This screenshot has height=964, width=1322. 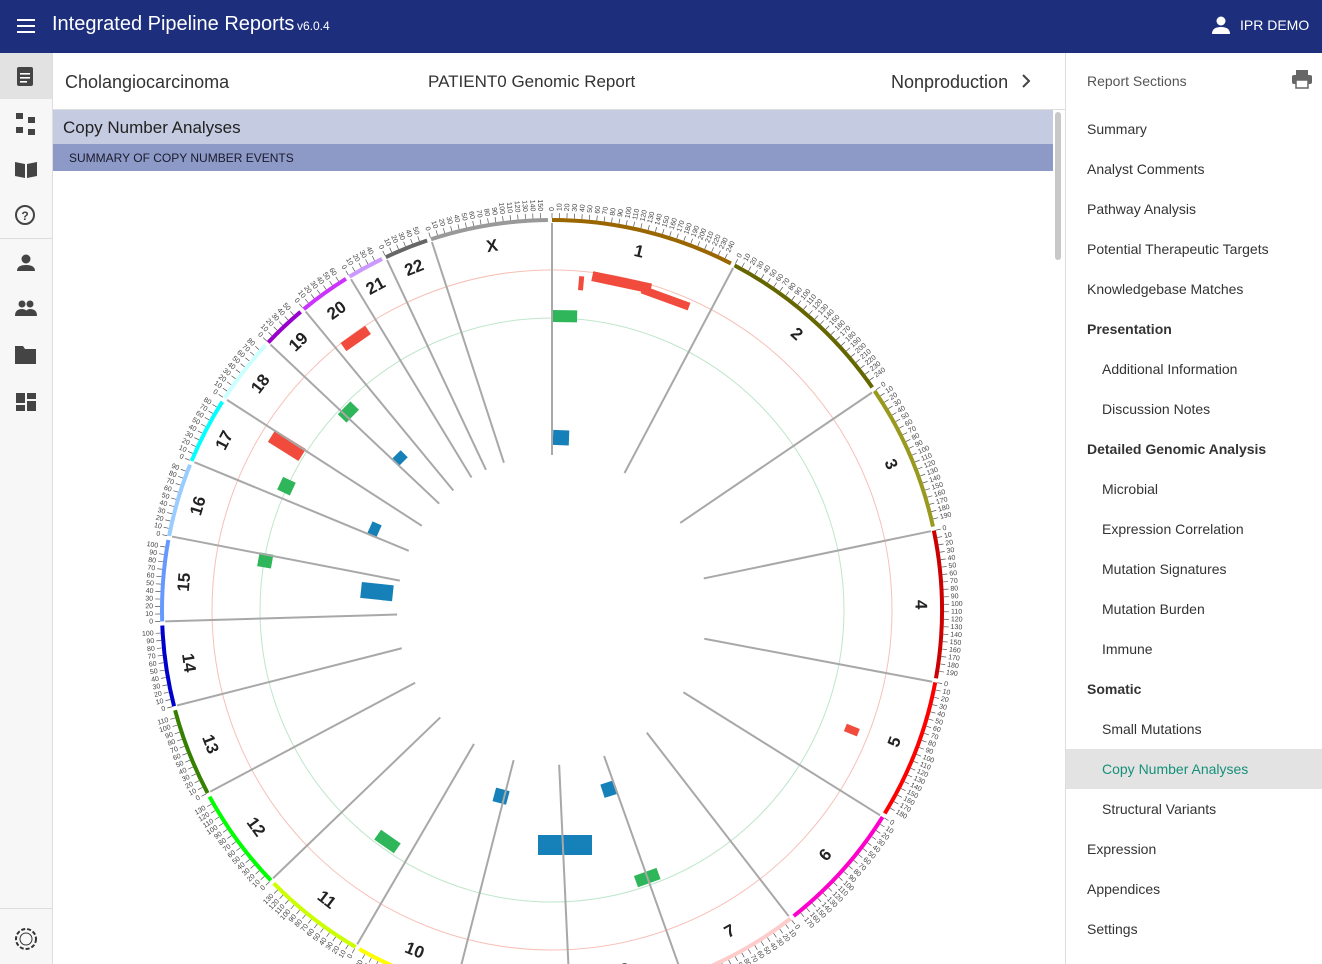 What do you see at coordinates (939, 494) in the screenshot?
I see `tick-label: 160` at bounding box center [939, 494].